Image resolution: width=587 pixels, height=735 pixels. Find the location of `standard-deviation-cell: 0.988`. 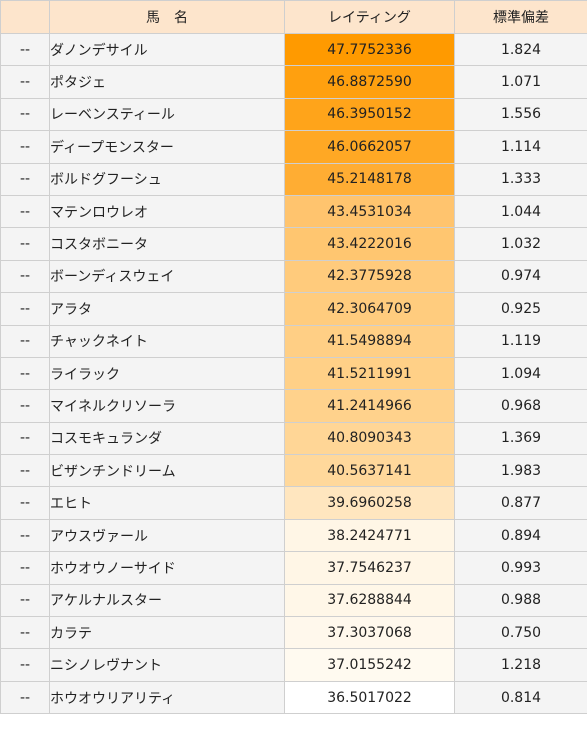

standard-deviation-cell: 0.988 is located at coordinates (520, 600).